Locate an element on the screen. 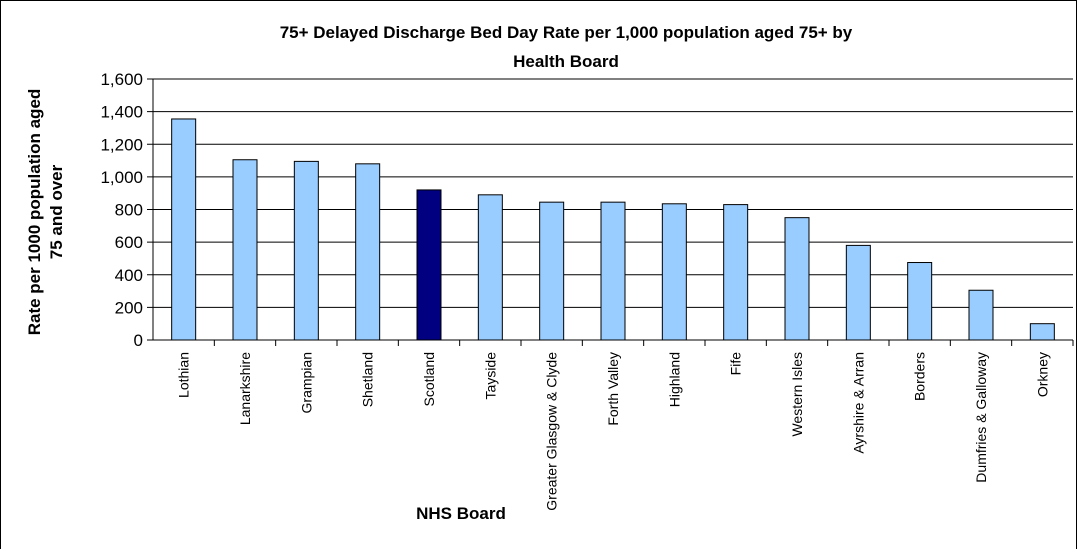 The image size is (1077, 554). bar-shetland is located at coordinates (368, 252).